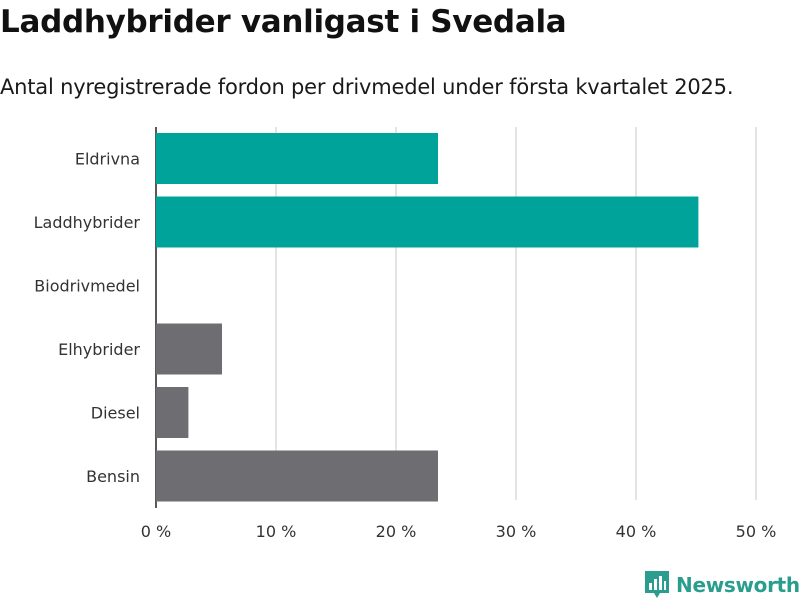 This screenshot has height=600, width=800. What do you see at coordinates (297, 158) in the screenshot?
I see `bar-eldrivna` at bounding box center [297, 158].